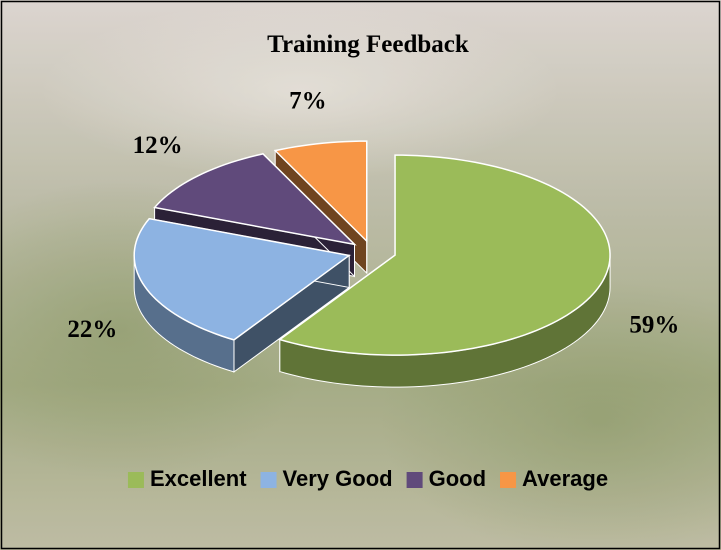  I want to click on legend: Excellent Very Good Good Average, so click(367, 478).